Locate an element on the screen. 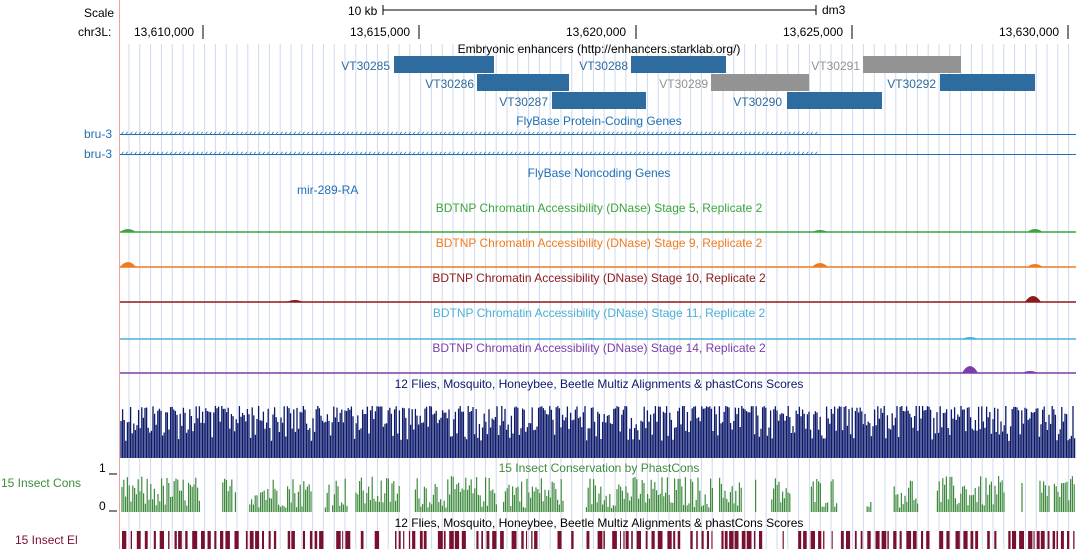  assembly-label: dm3 is located at coordinates (834, 10).